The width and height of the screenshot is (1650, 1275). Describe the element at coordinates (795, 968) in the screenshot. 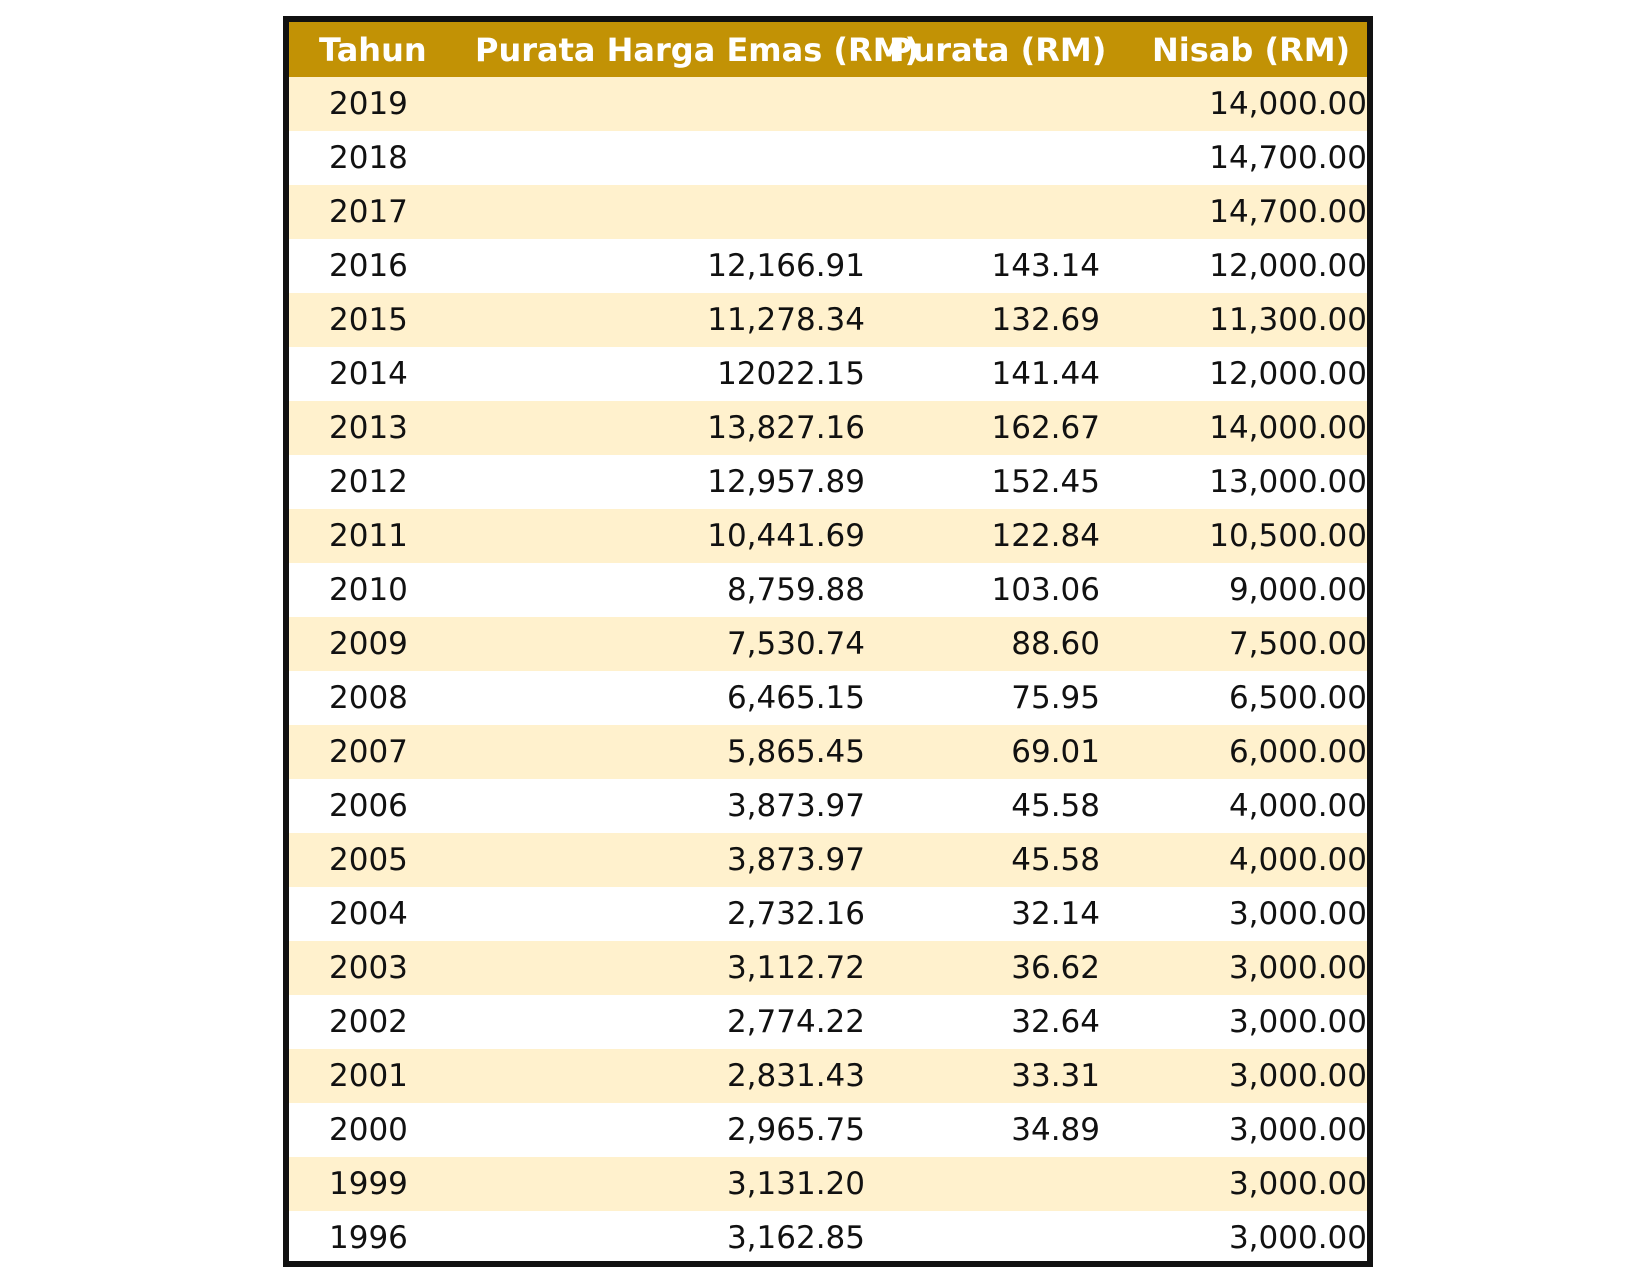

I see `cell-gold-price: 3,112.72` at that location.